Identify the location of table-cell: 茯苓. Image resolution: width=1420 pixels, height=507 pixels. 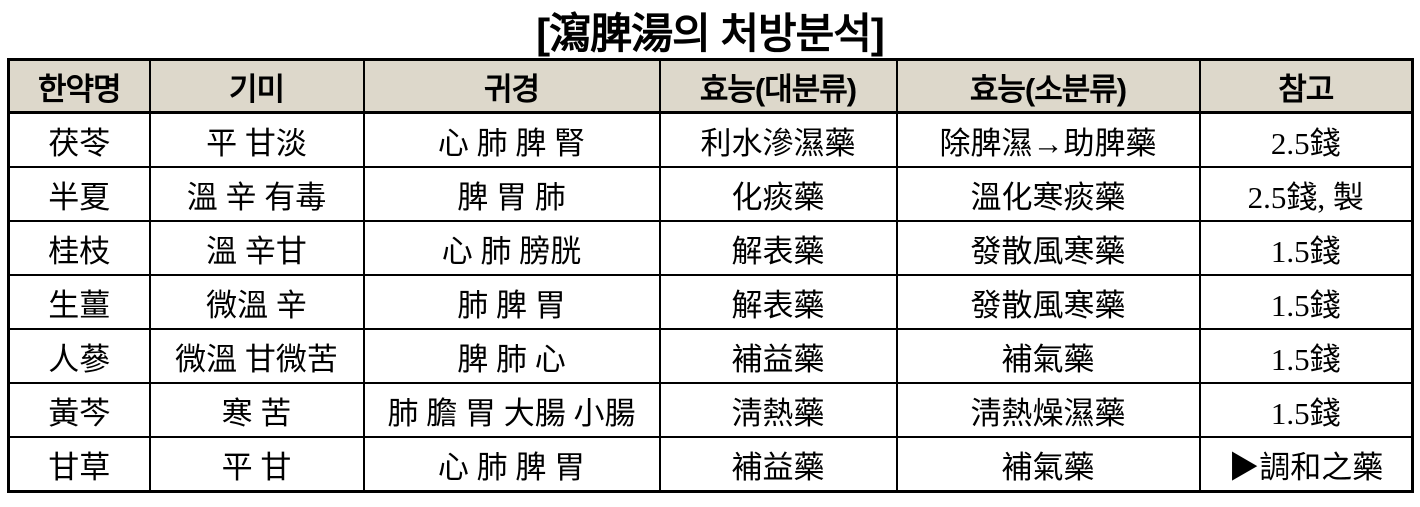
(79, 139).